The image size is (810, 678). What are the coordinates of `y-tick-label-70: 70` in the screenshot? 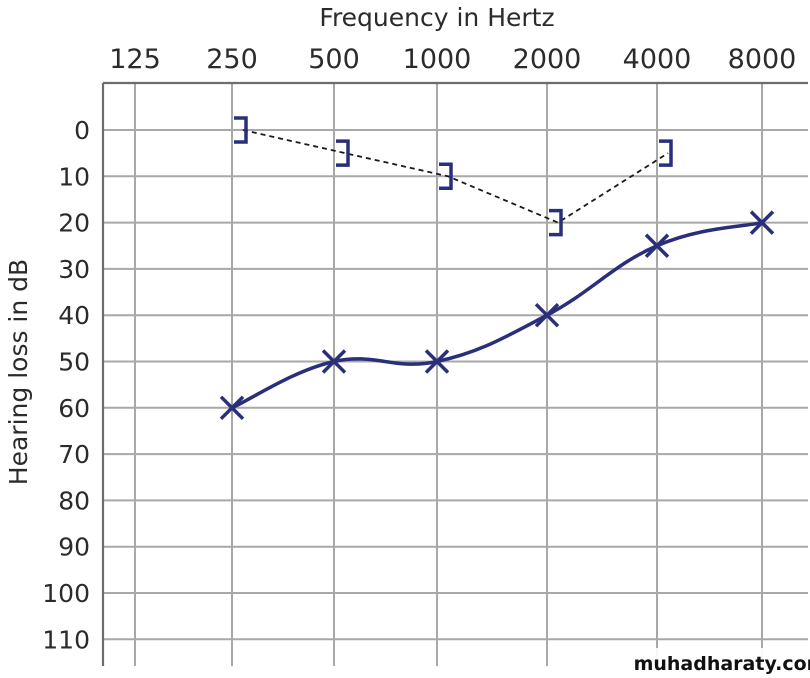 It's located at (74, 454).